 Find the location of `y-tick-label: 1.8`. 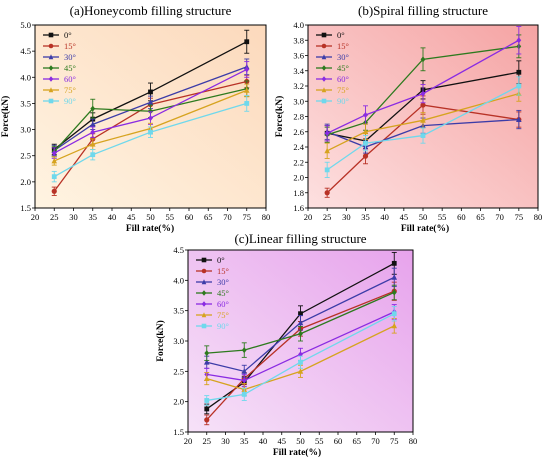

y-tick-label: 1.8 is located at coordinates (298, 193).